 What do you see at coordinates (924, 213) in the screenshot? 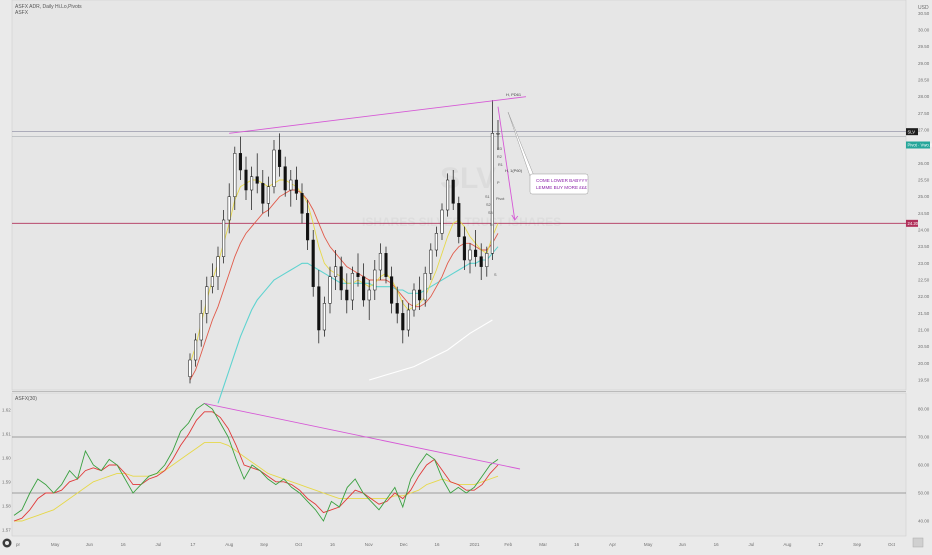
I see `price-tick-label: 24.50` at bounding box center [924, 213].